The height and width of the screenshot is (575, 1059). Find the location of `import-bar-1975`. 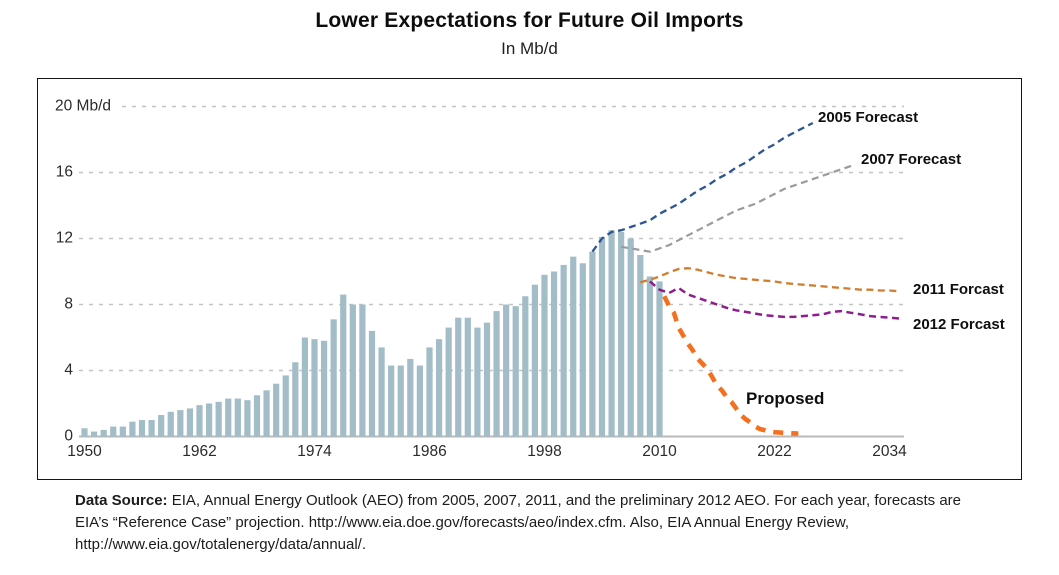

import-bar-1975 is located at coordinates (324, 388).